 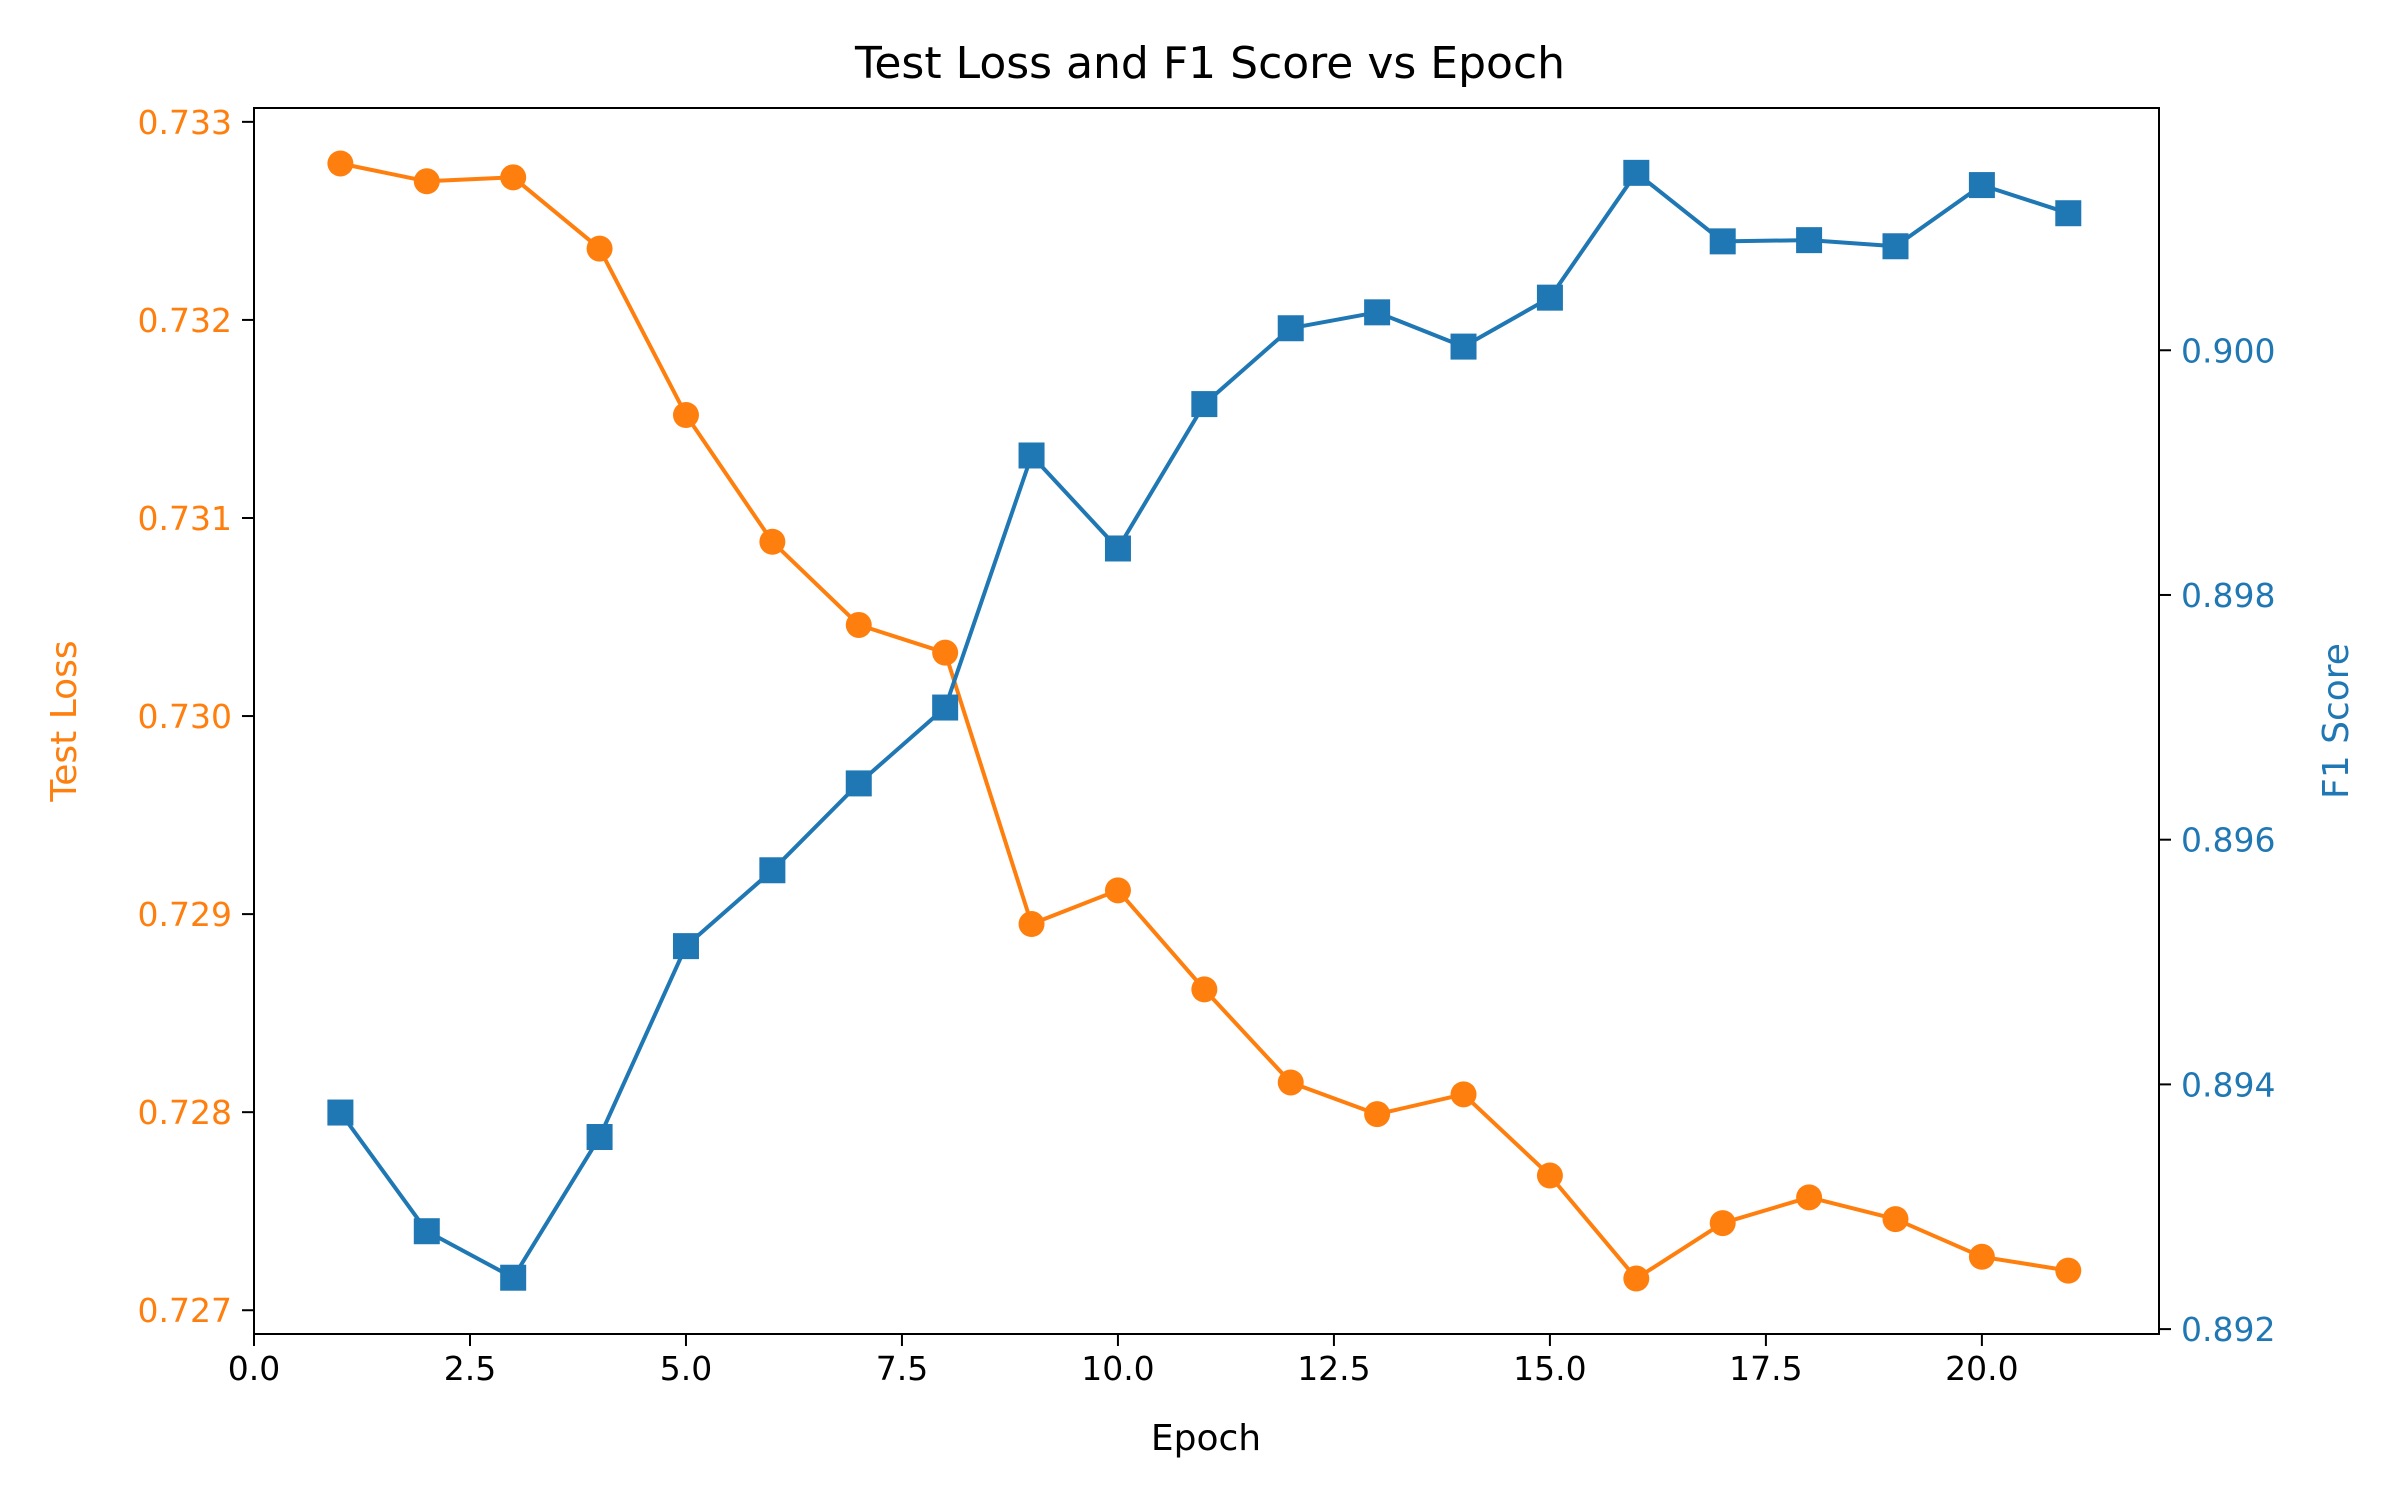 What do you see at coordinates (185, 1310) in the screenshot?
I see `y-left-tick-label: 0.727` at bounding box center [185, 1310].